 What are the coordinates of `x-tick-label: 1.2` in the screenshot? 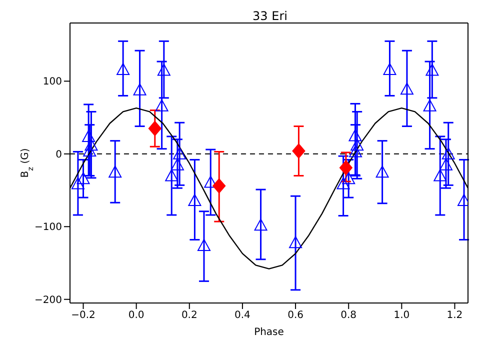 It's located at (454, 316).